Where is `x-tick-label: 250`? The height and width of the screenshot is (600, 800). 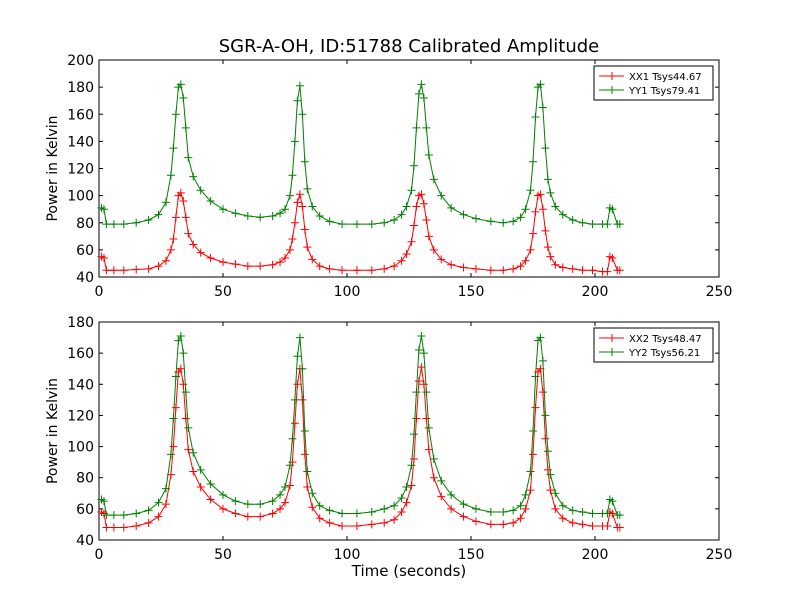 x-tick-label: 250 is located at coordinates (719, 292).